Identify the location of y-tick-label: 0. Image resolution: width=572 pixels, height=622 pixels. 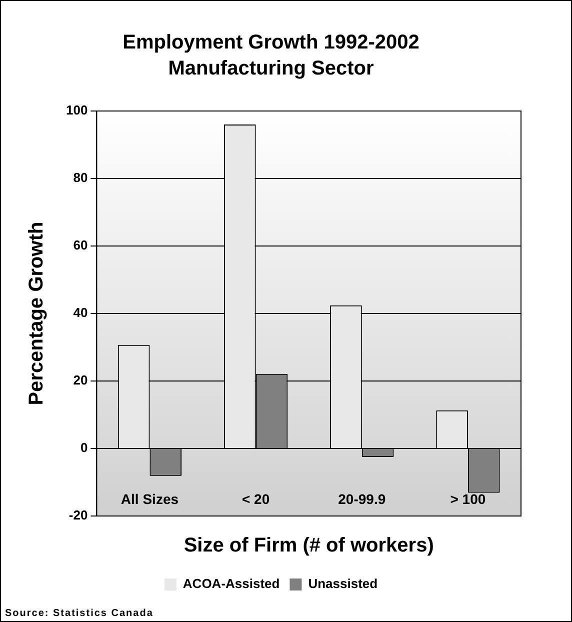
(84, 448).